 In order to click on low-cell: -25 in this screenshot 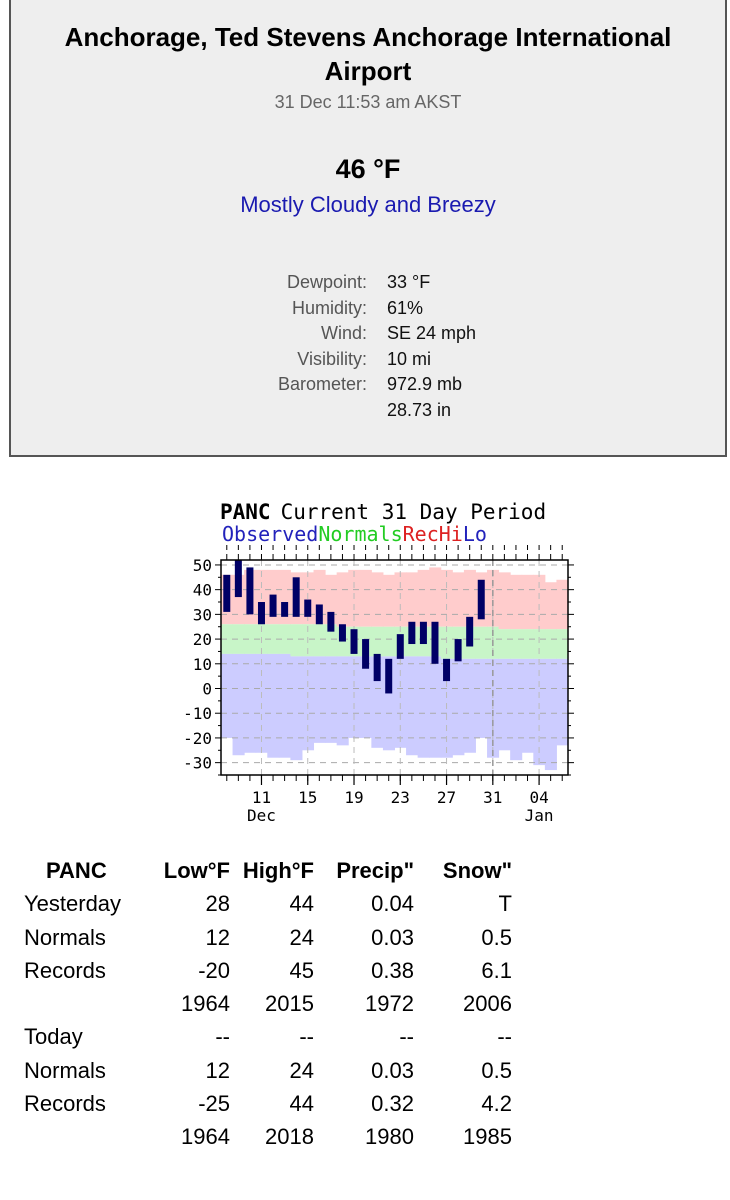, I will do `click(214, 1104)`.